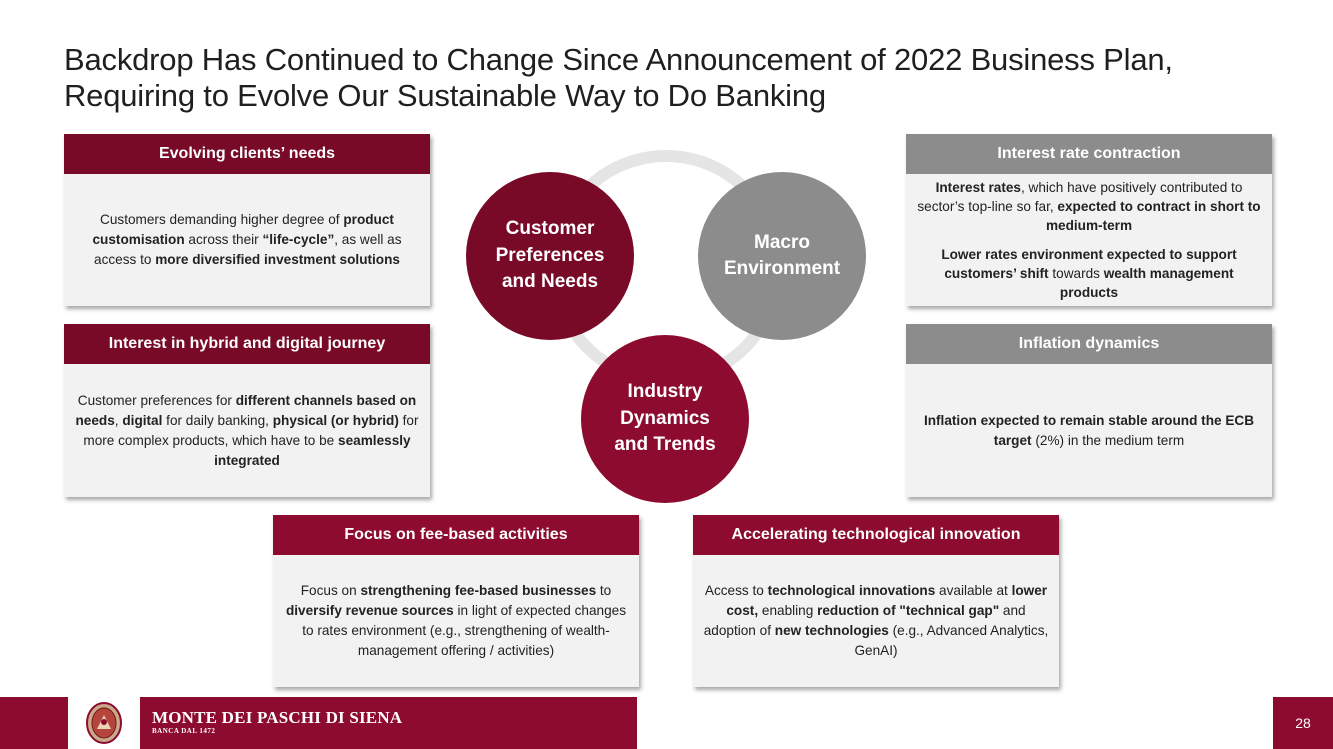 The height and width of the screenshot is (749, 1333). I want to click on fee-based-header: Focus on fee-based activities, so click(456, 535).